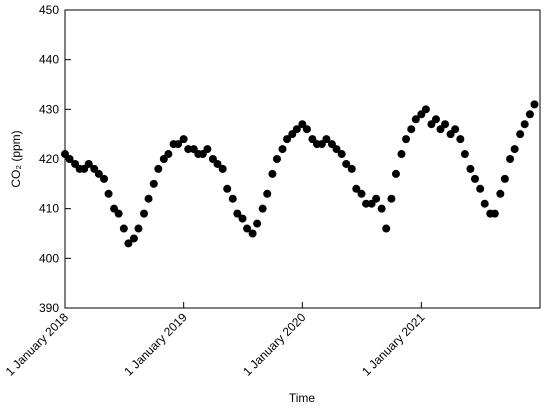  I want to click on x-tick-label: 1 January 2019, so click(155, 344).